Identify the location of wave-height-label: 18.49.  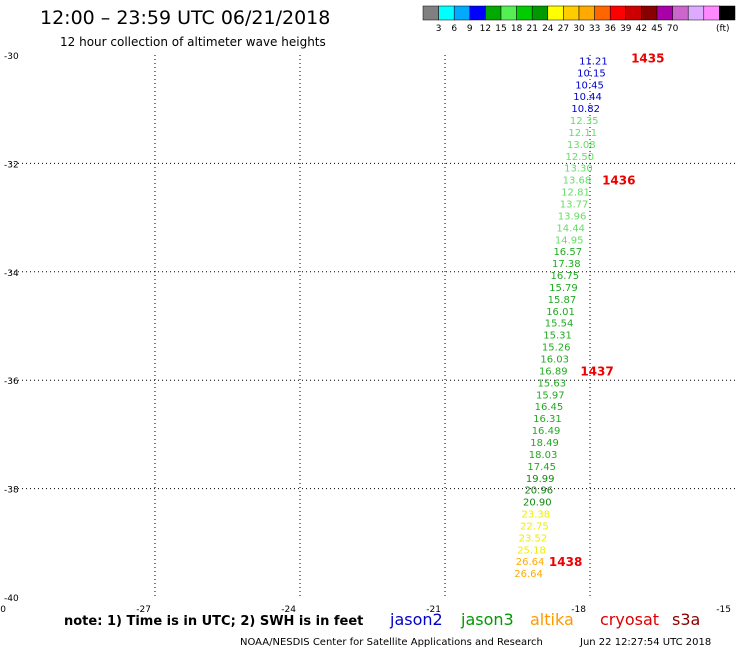
(544, 443).